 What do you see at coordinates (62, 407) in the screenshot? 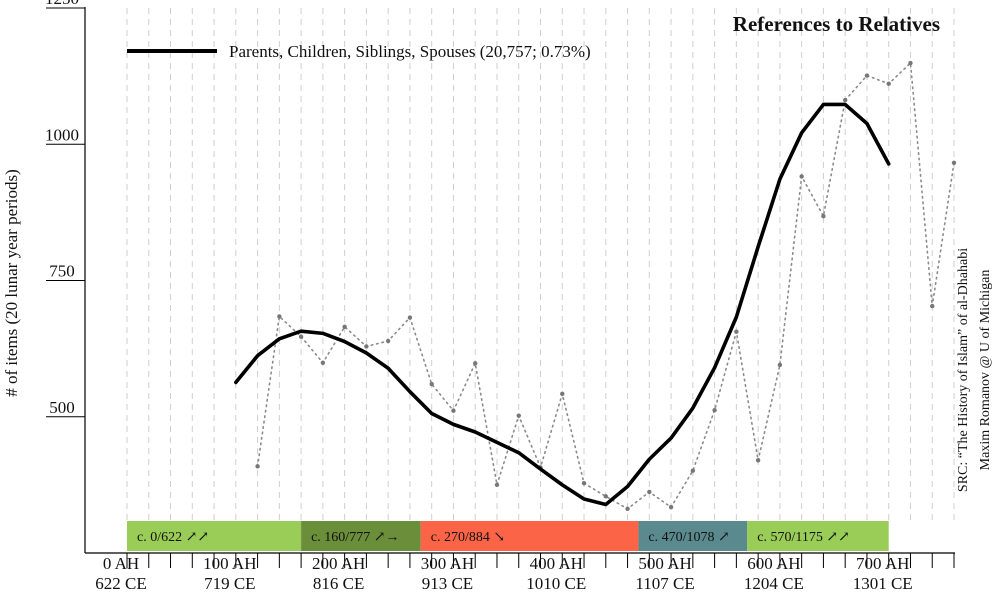
I see `y-tick-label: 500` at bounding box center [62, 407].